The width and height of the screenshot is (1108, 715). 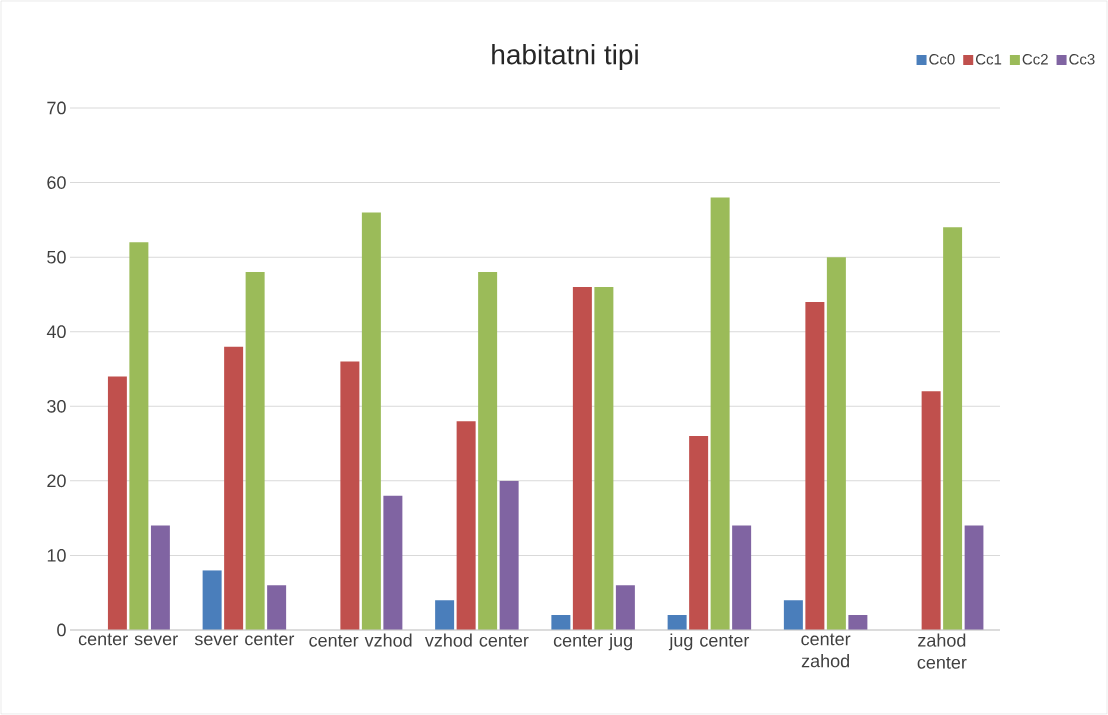 I want to click on y-tick-label: 70, so click(x=56, y=108).